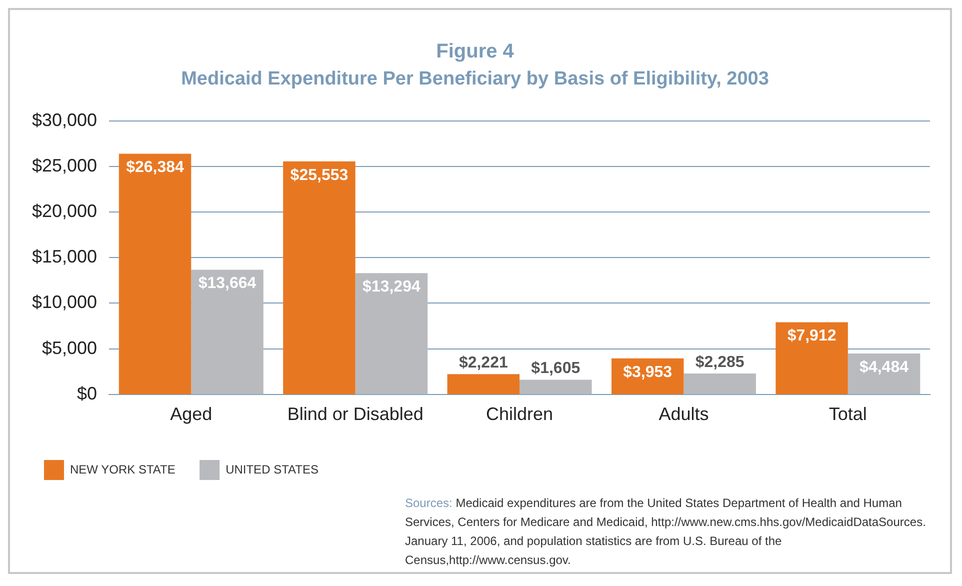 This screenshot has height=586, width=962. I want to click on data-label: $3,953, so click(647, 372).